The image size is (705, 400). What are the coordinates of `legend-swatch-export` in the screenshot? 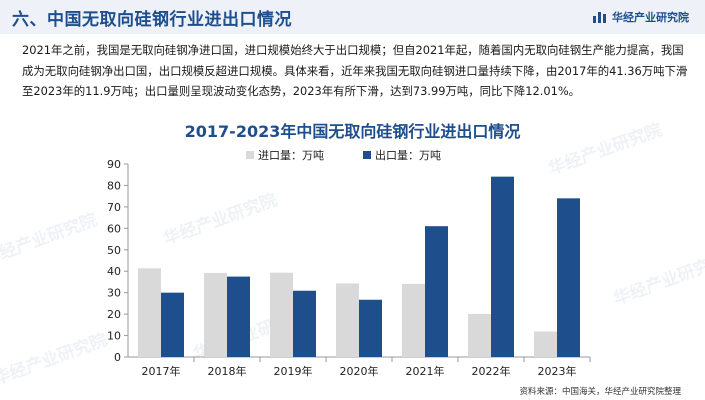 It's located at (367, 155).